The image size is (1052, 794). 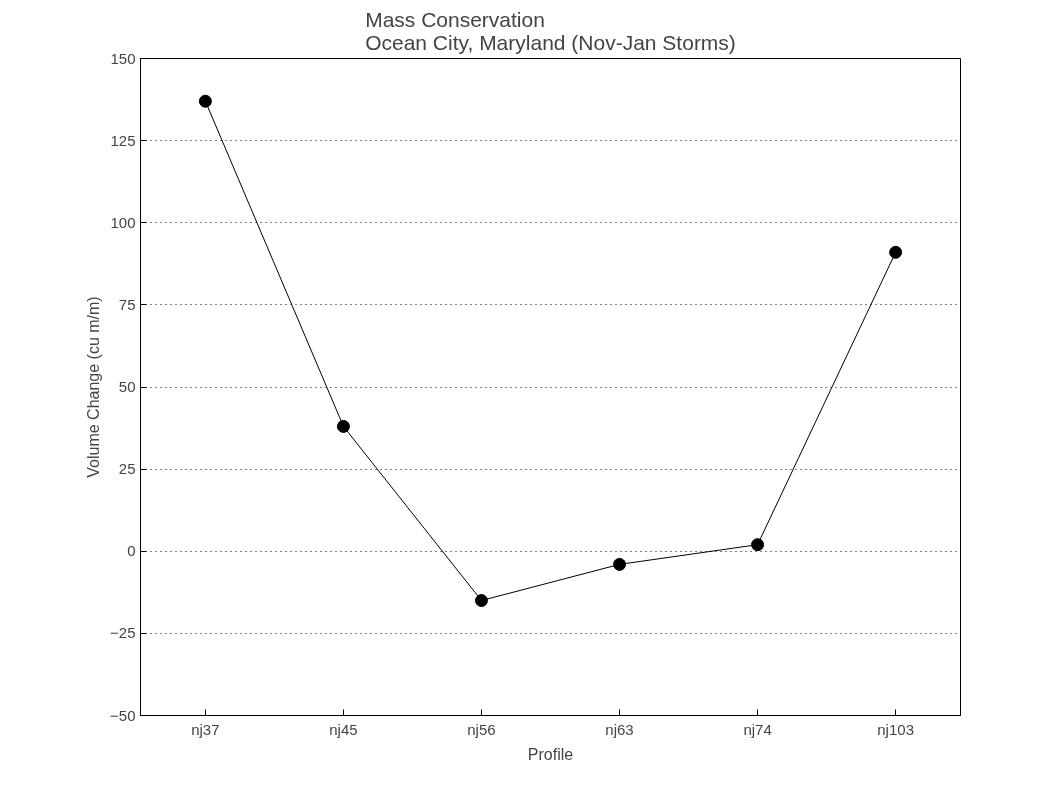 What do you see at coordinates (127, 469) in the screenshot?
I see `y-tick-label: 25` at bounding box center [127, 469].